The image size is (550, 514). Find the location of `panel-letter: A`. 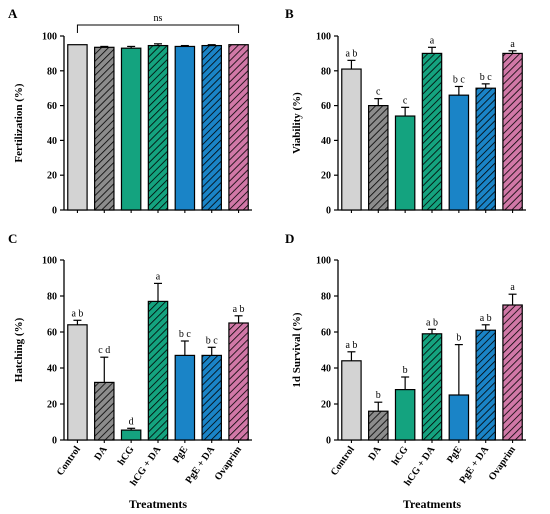

panel-letter: A is located at coordinates (13, 13).